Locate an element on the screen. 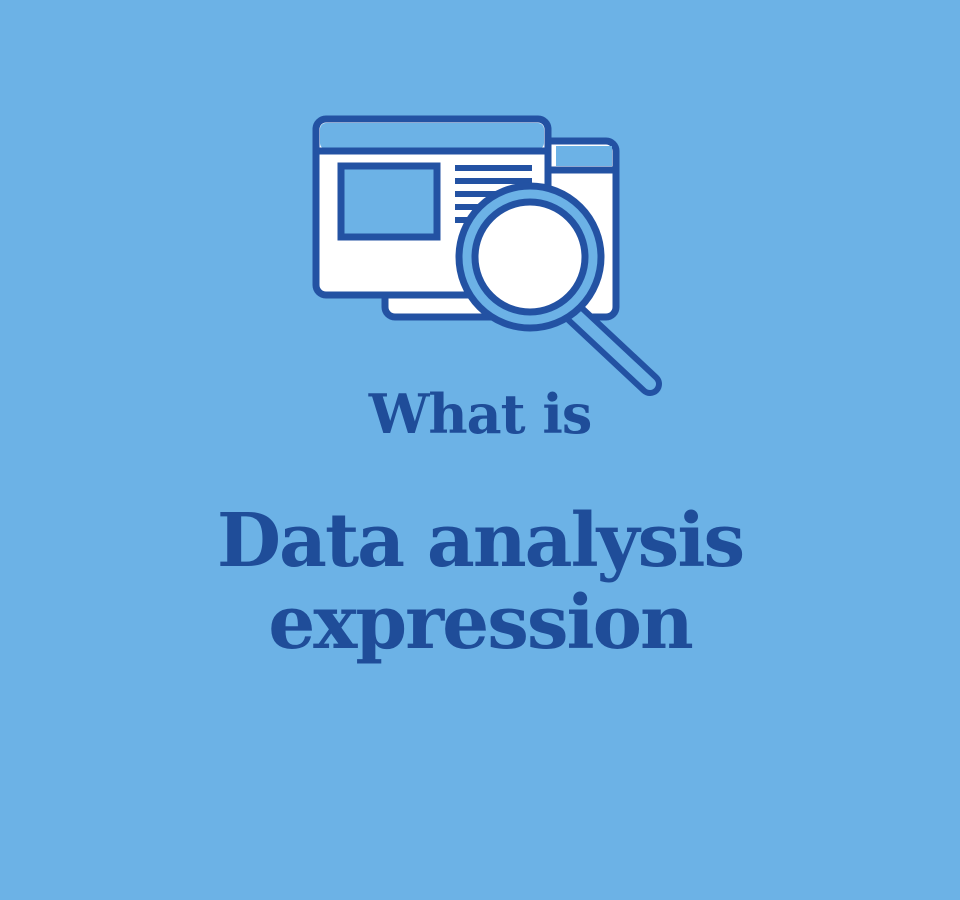 Image resolution: width=960 pixels, height=900 pixels. kicker-text: What is is located at coordinates (480, 414).